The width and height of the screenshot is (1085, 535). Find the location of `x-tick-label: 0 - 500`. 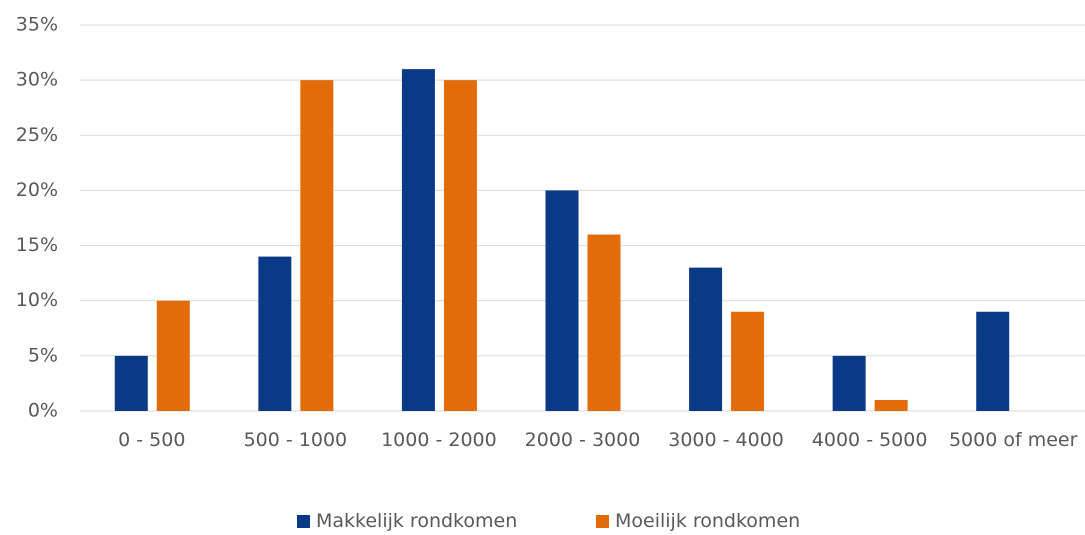

x-tick-label: 0 - 500 is located at coordinates (152, 440).